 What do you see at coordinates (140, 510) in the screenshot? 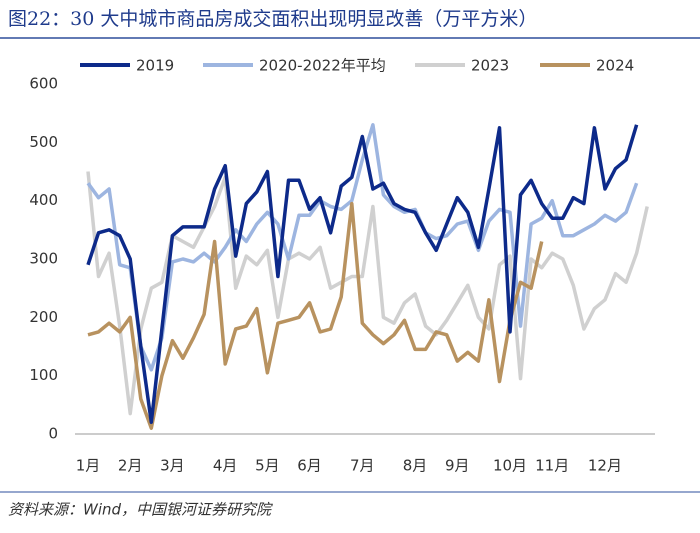
I see `source-note: 资料来源：Wind，中国银河证券研究院` at bounding box center [140, 510].